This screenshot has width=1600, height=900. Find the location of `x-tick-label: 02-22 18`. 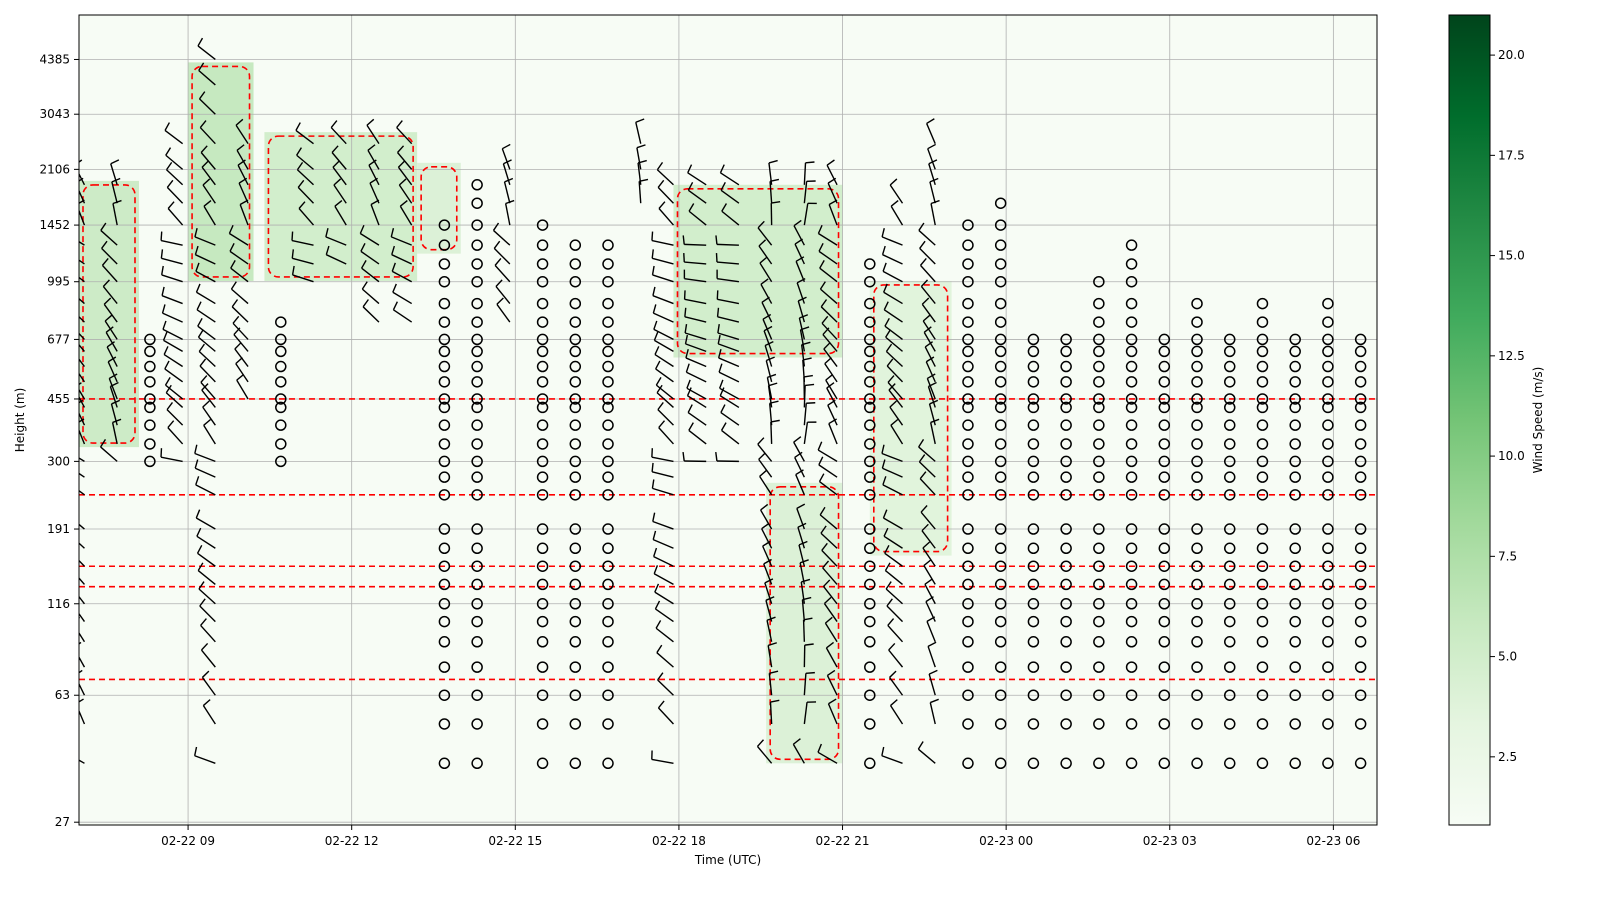

x-tick-label: 02-22 18 is located at coordinates (679, 841).